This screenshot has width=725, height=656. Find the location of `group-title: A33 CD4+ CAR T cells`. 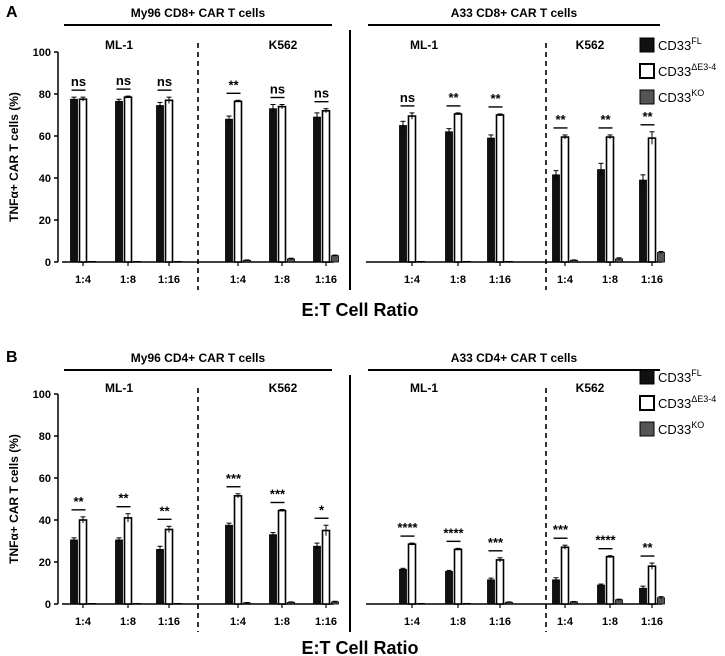

group-title: A33 CD4+ CAR T cells is located at coordinates (514, 358).